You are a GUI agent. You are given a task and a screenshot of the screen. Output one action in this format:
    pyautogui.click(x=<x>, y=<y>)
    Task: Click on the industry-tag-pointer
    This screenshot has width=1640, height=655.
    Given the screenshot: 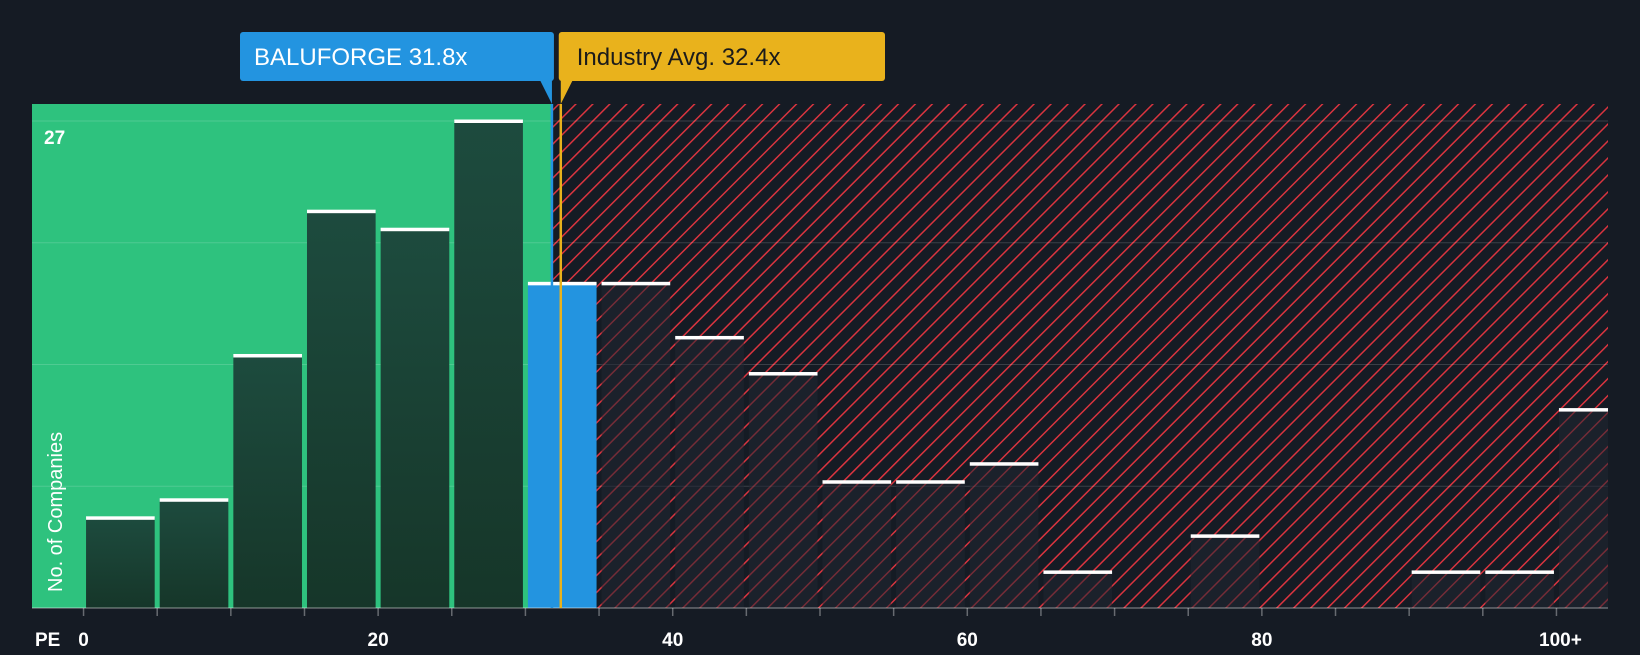 What is the action you would take?
    pyautogui.click(x=566, y=92)
    